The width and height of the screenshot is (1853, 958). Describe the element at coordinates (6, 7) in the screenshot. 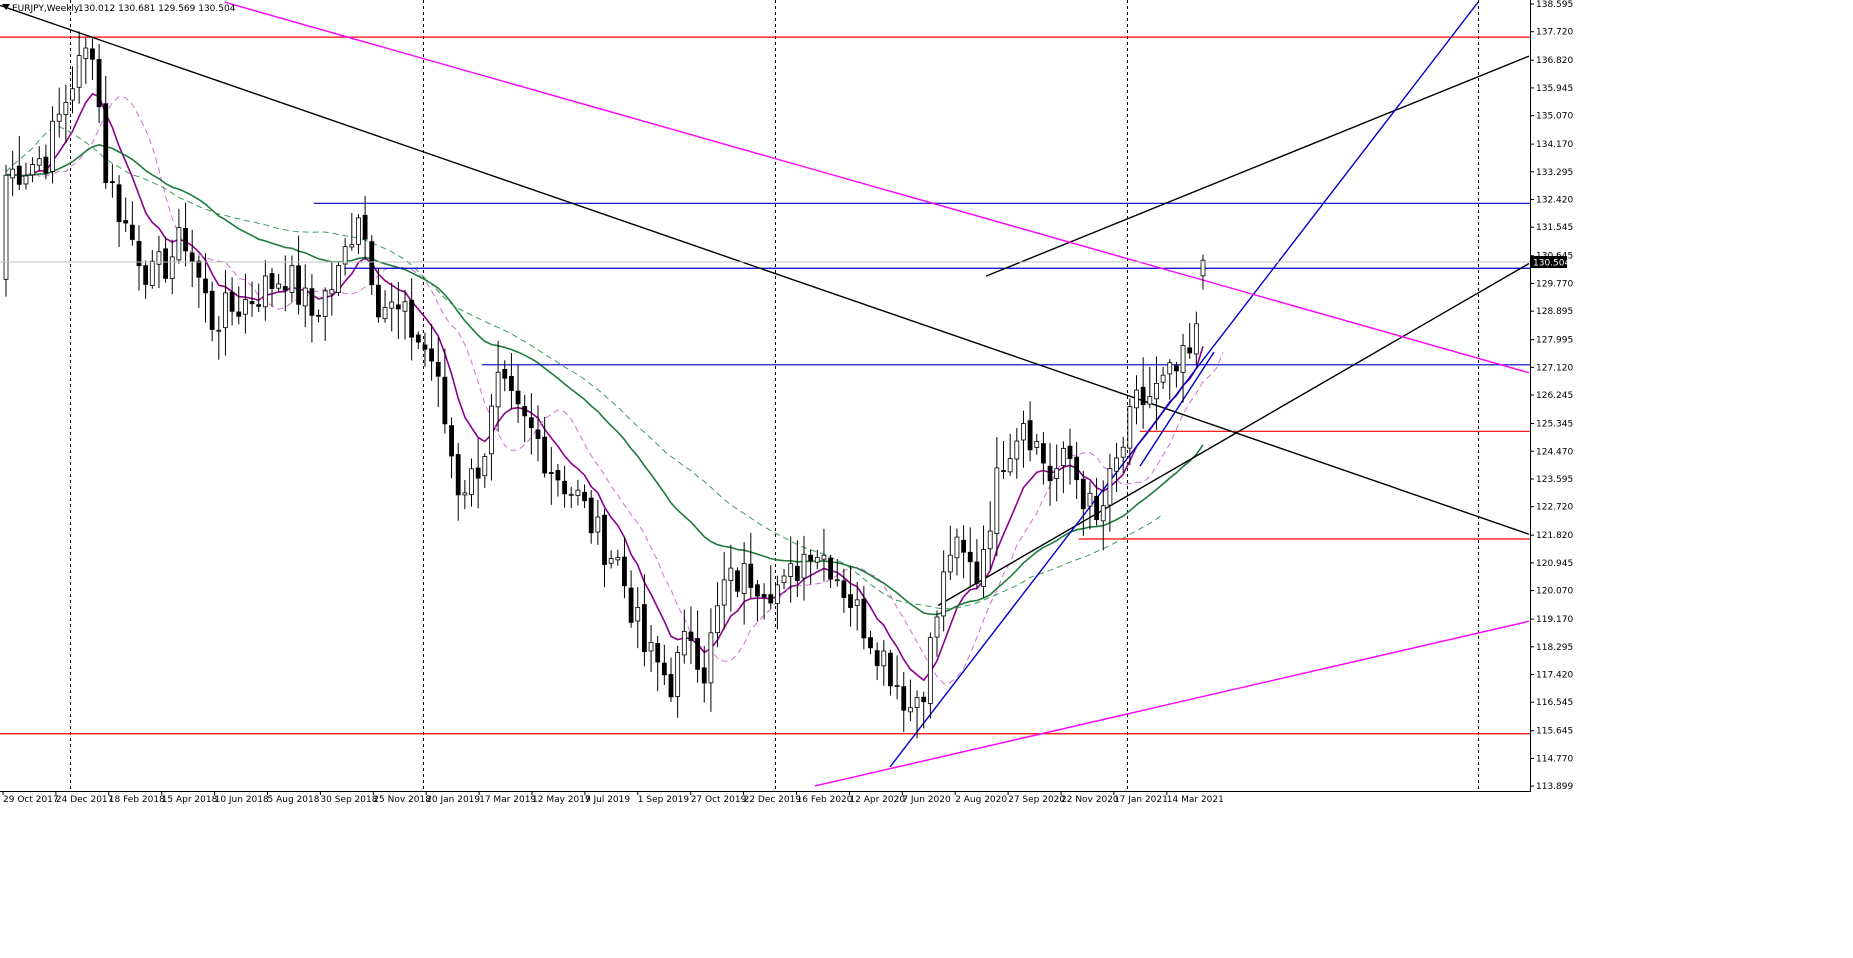

I see `chart-menu-triangle-icon` at that location.